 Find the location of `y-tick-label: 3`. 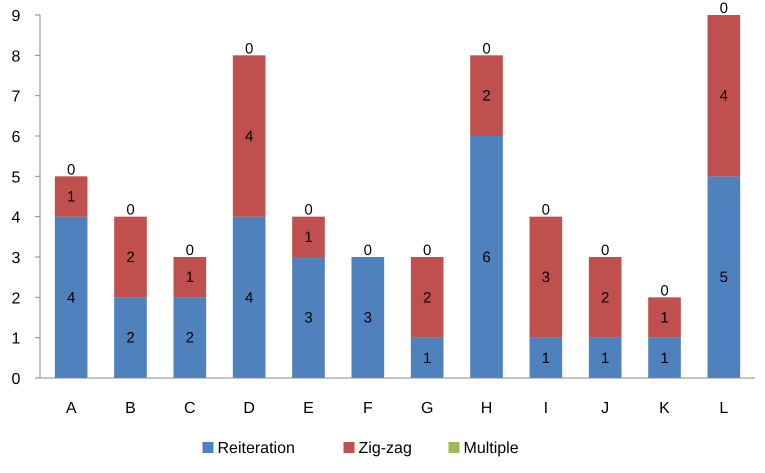

y-tick-label: 3 is located at coordinates (16, 258).